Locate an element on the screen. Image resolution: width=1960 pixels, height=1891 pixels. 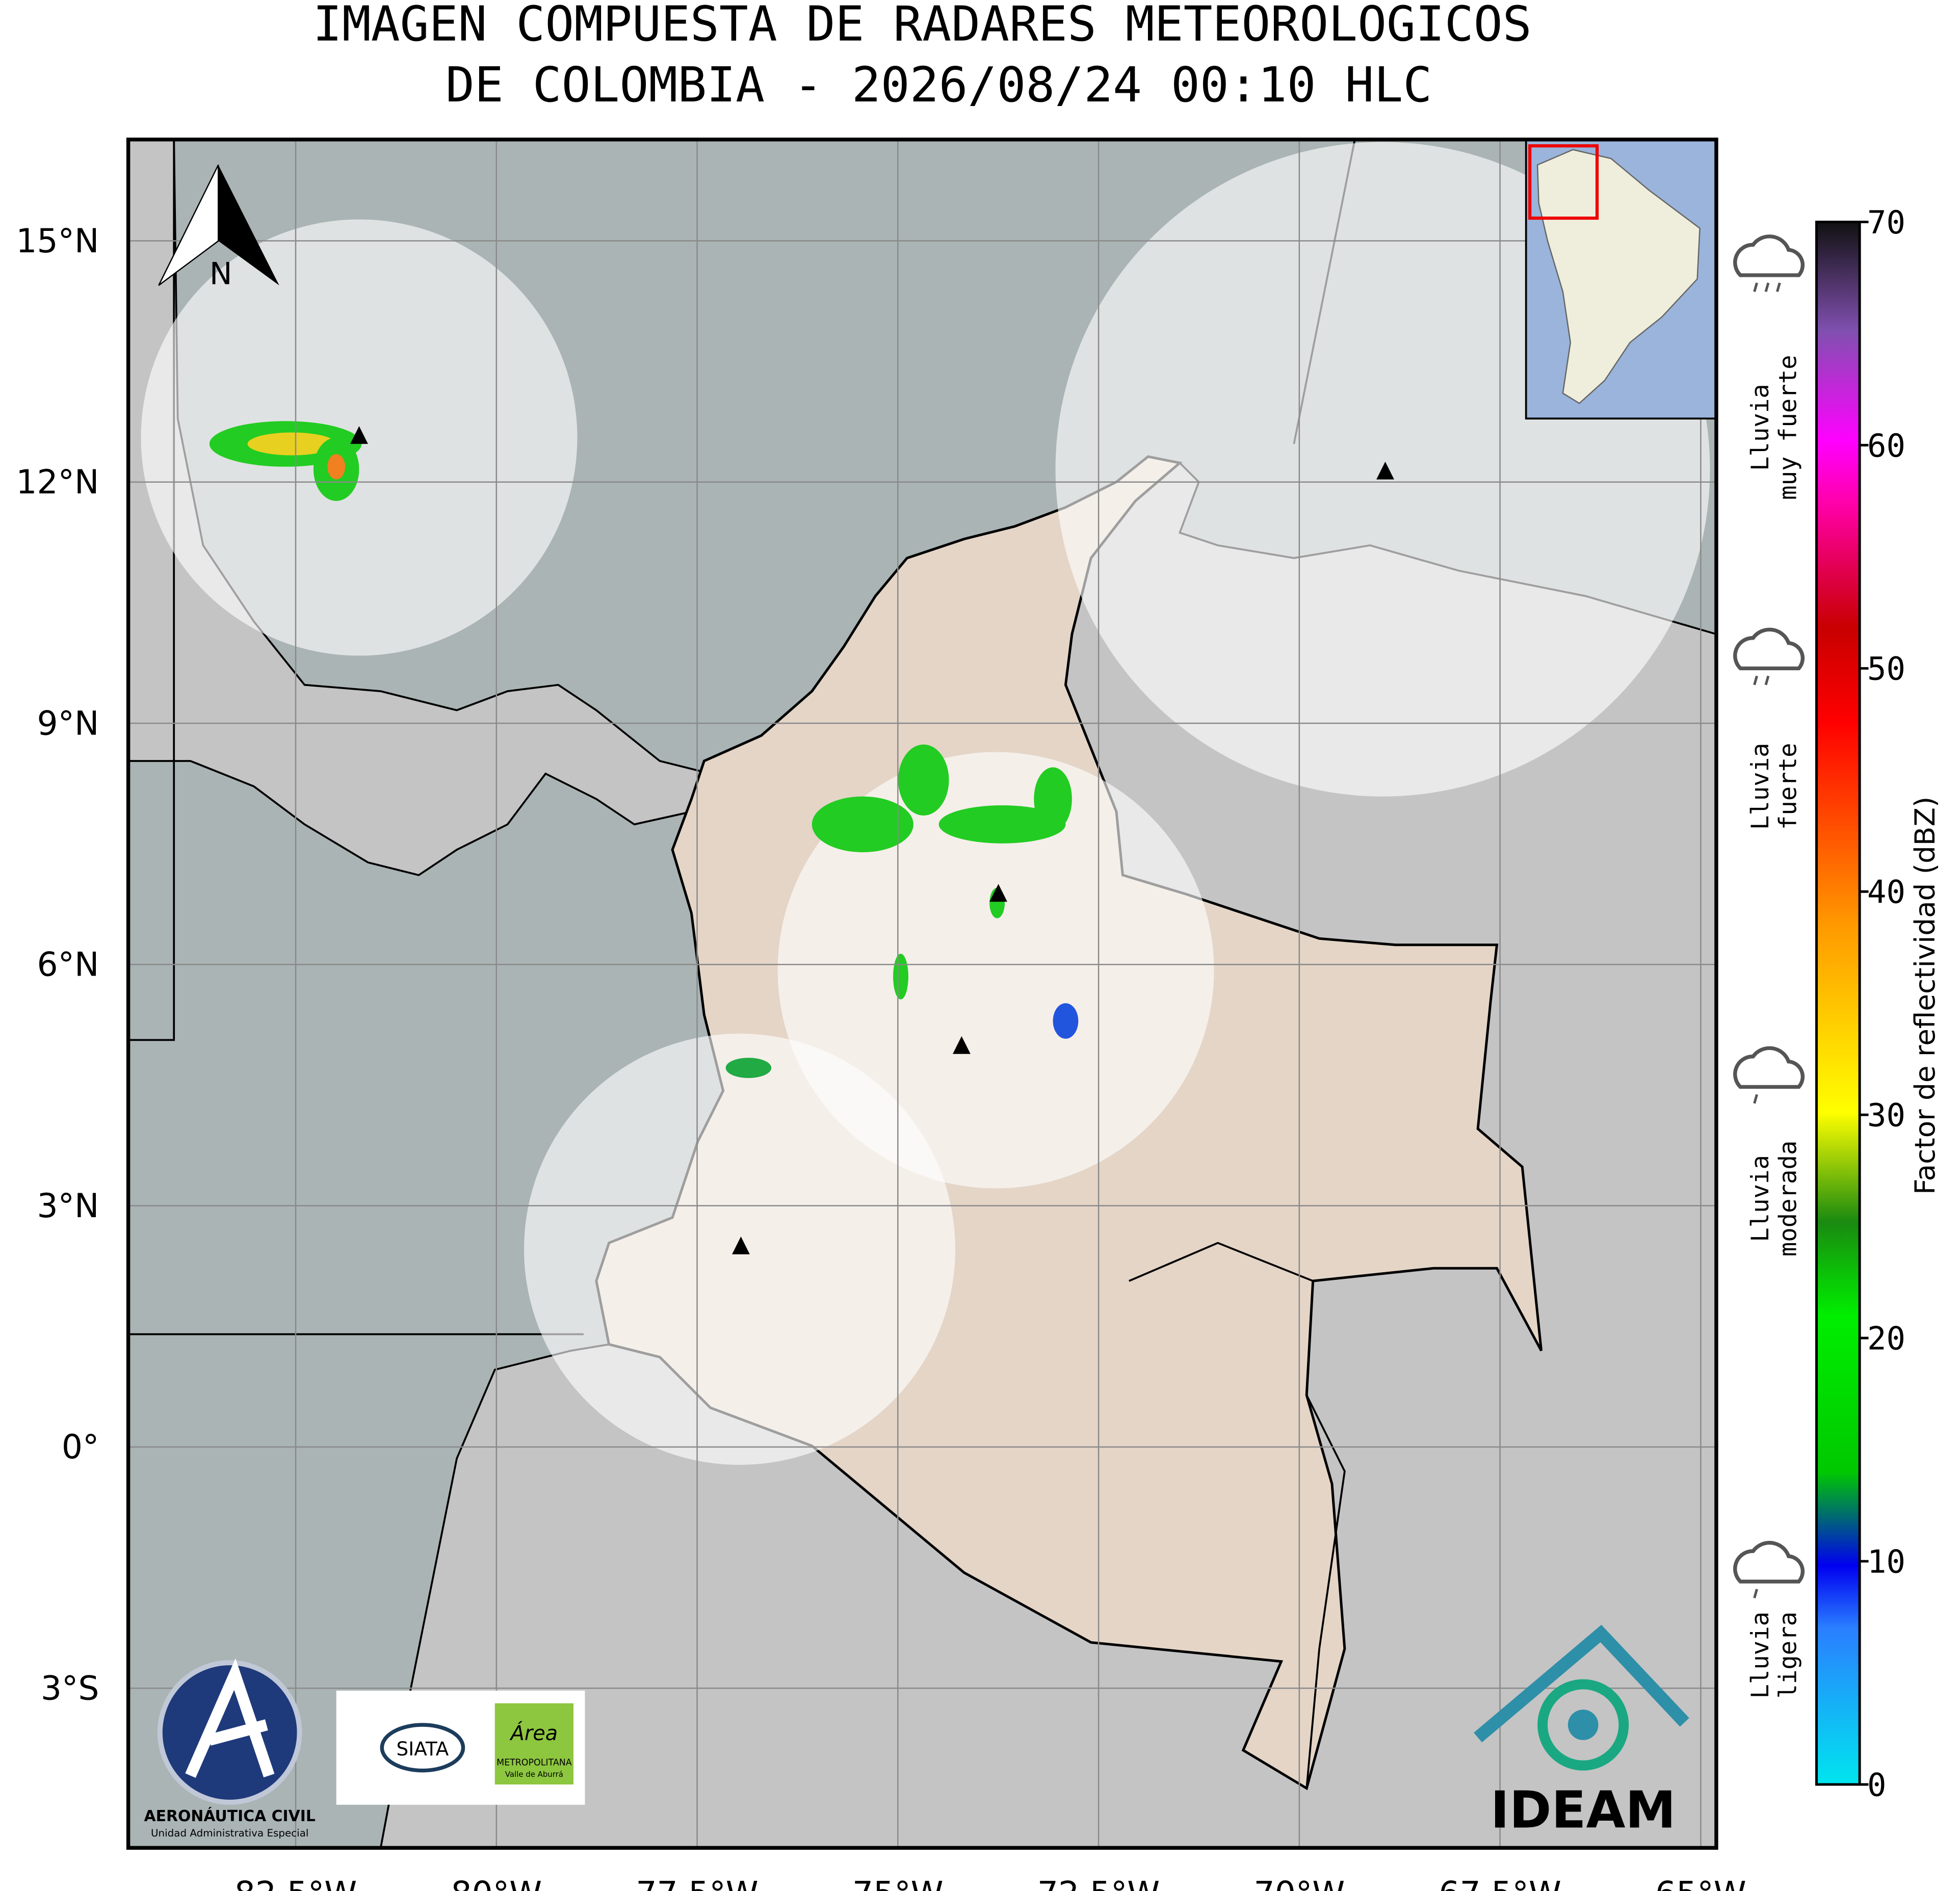
lon-tick-label: 65°W is located at coordinates (1700, 1883).